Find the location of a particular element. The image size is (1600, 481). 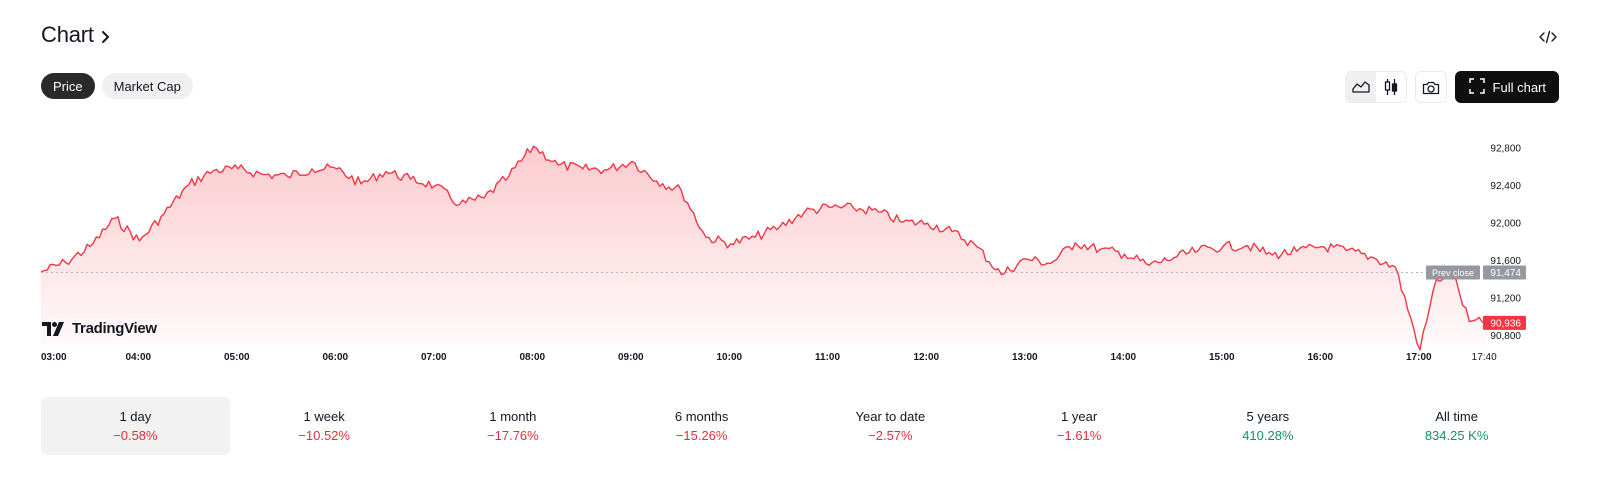

y-tick-label: 90,800 is located at coordinates (1505, 336).